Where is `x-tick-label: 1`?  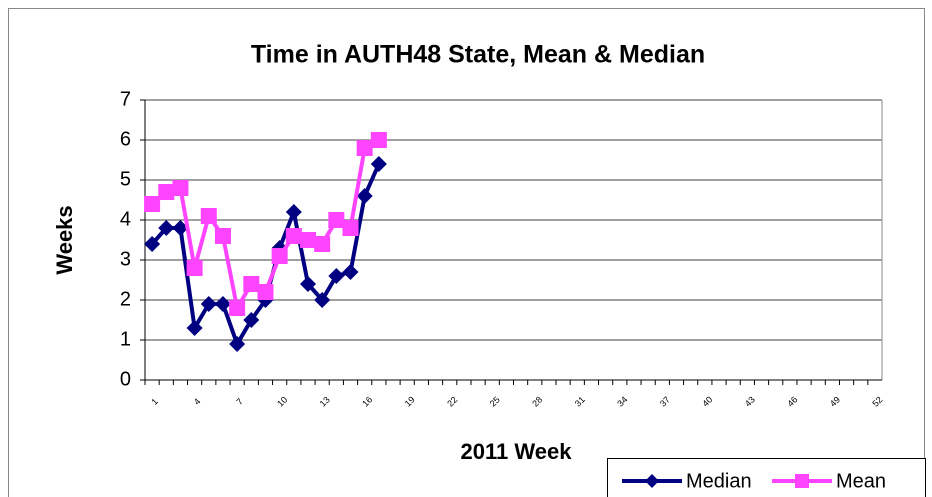 x-tick-label: 1 is located at coordinates (154, 401).